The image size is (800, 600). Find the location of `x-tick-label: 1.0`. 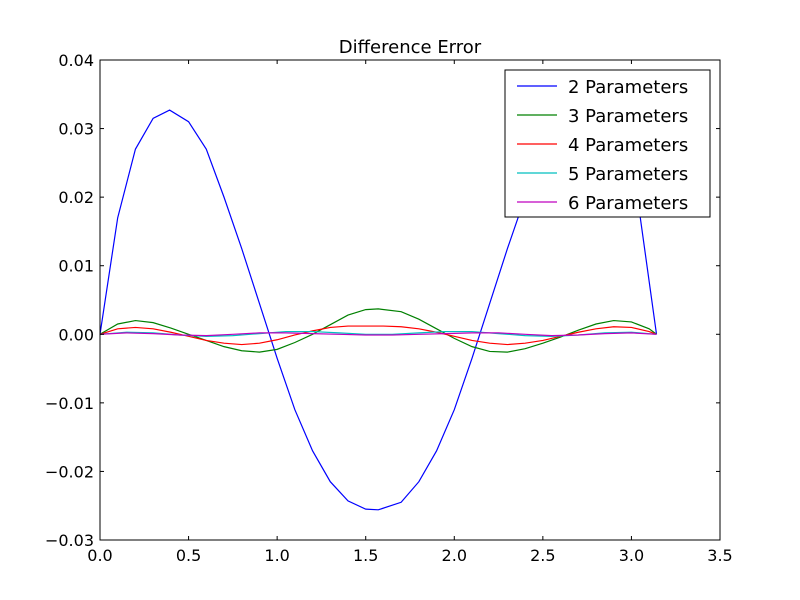

x-tick-label: 1.0 is located at coordinates (276, 555).